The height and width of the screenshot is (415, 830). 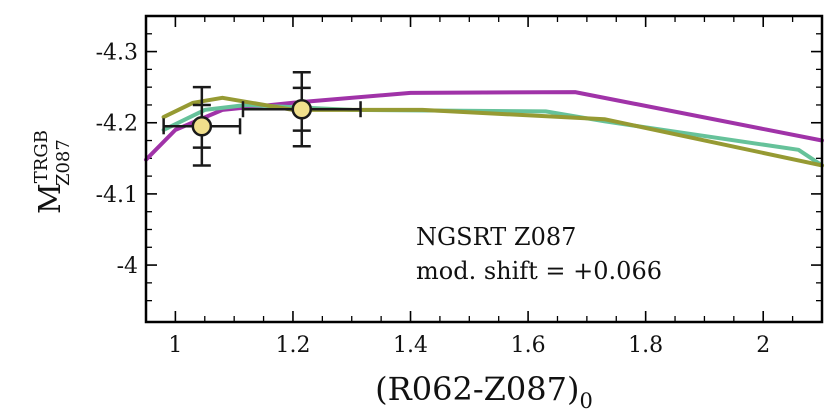 What do you see at coordinates (477, 389) in the screenshot?
I see `x-axis-title-main: (R062-Z087)` at bounding box center [477, 389].